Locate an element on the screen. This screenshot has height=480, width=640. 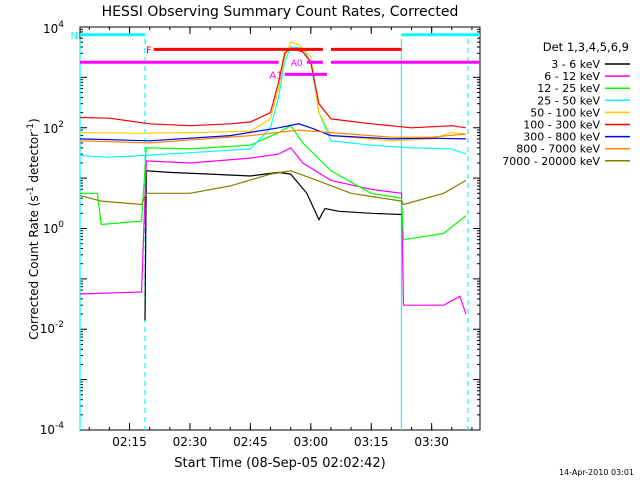
y-tick-exp: -2 is located at coordinates (59, 325).